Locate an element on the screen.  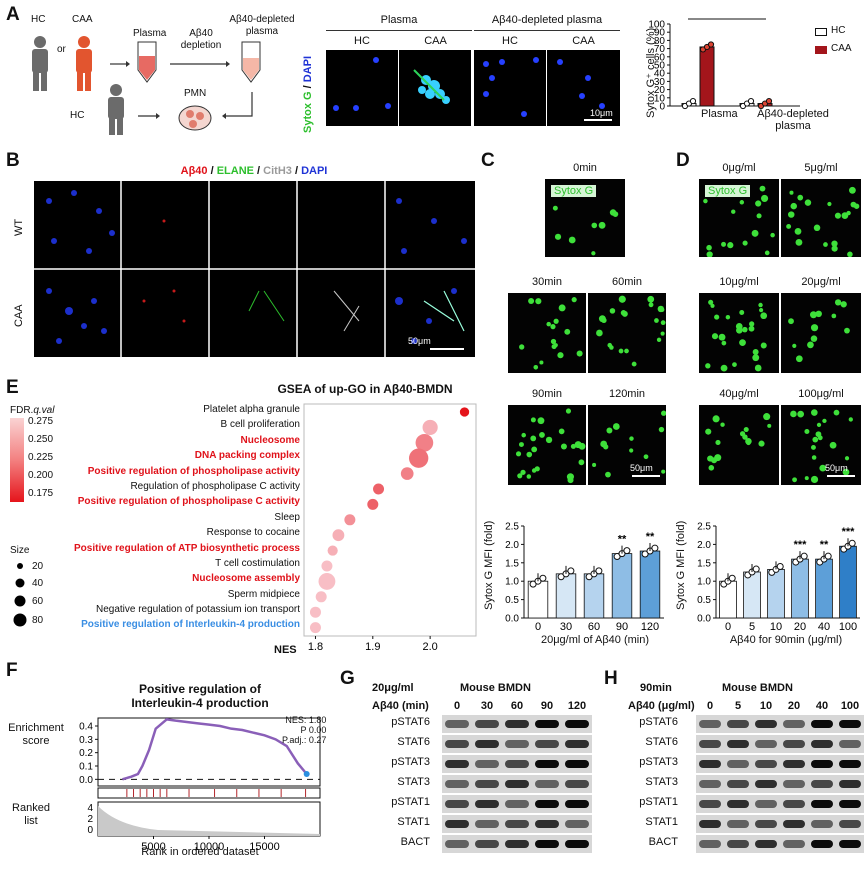
hc-person-icon is located at coordinates (40, 63).